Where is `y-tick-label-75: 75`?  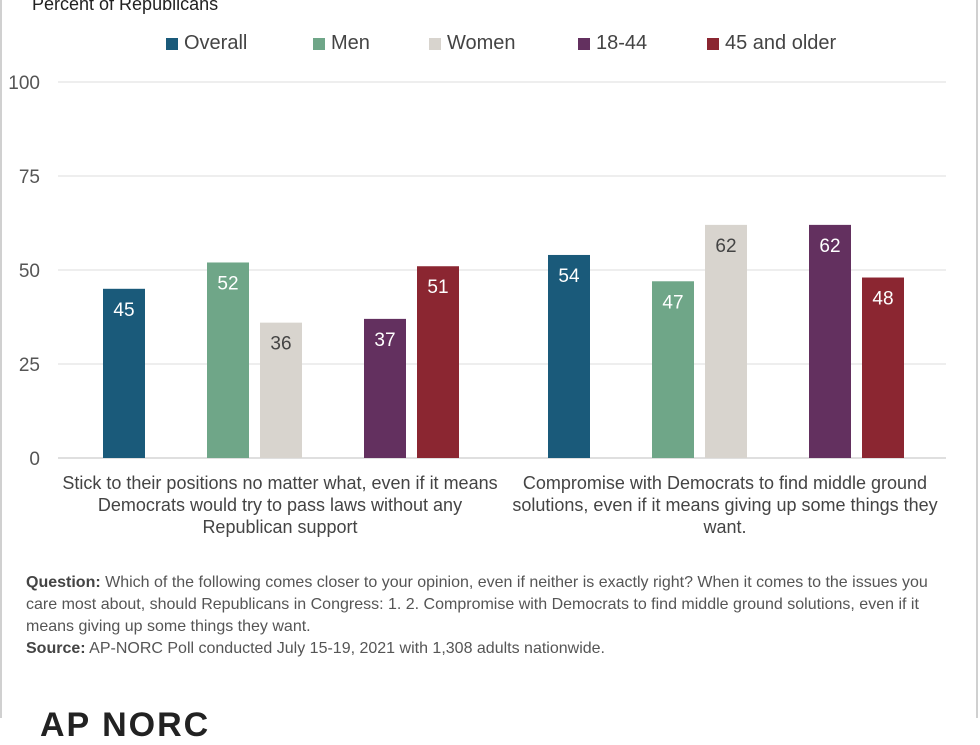
y-tick-label-75: 75 is located at coordinates (29, 177).